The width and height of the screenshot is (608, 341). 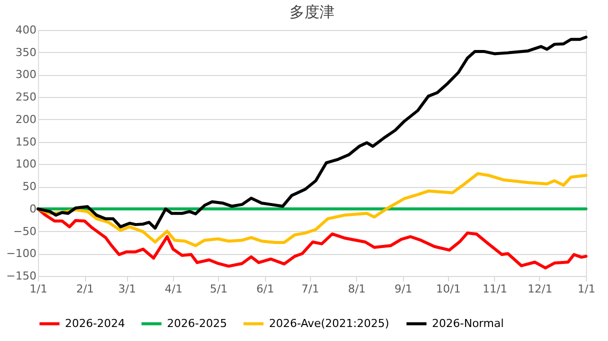 I want to click on x-tick-label: 3/1, so click(x=127, y=289).